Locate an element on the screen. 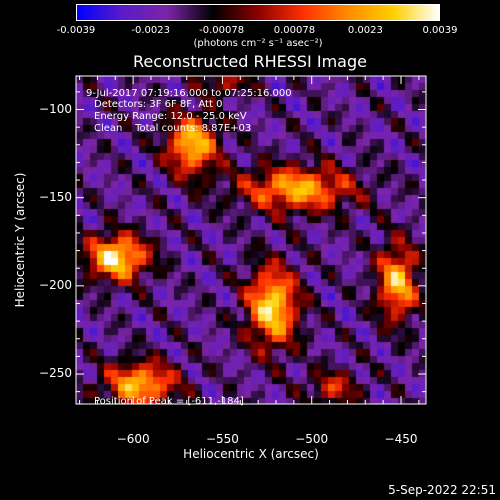  colorbar-tick-label: -0.0023 is located at coordinates (150, 30).